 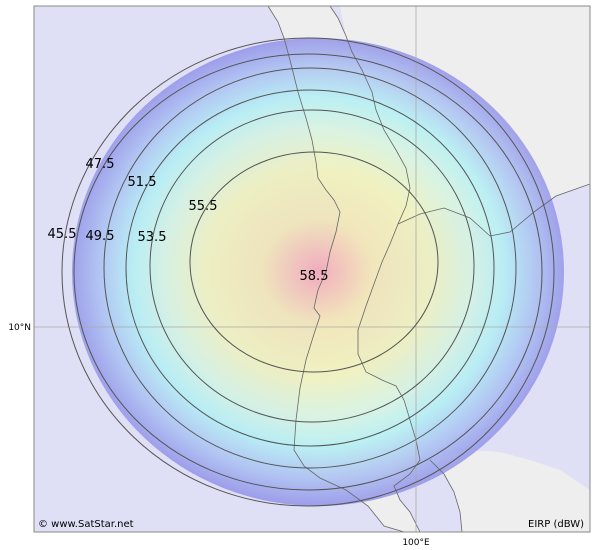 What do you see at coordinates (493, 210) in the screenshot?
I see `coastline-east` at bounding box center [493, 210].